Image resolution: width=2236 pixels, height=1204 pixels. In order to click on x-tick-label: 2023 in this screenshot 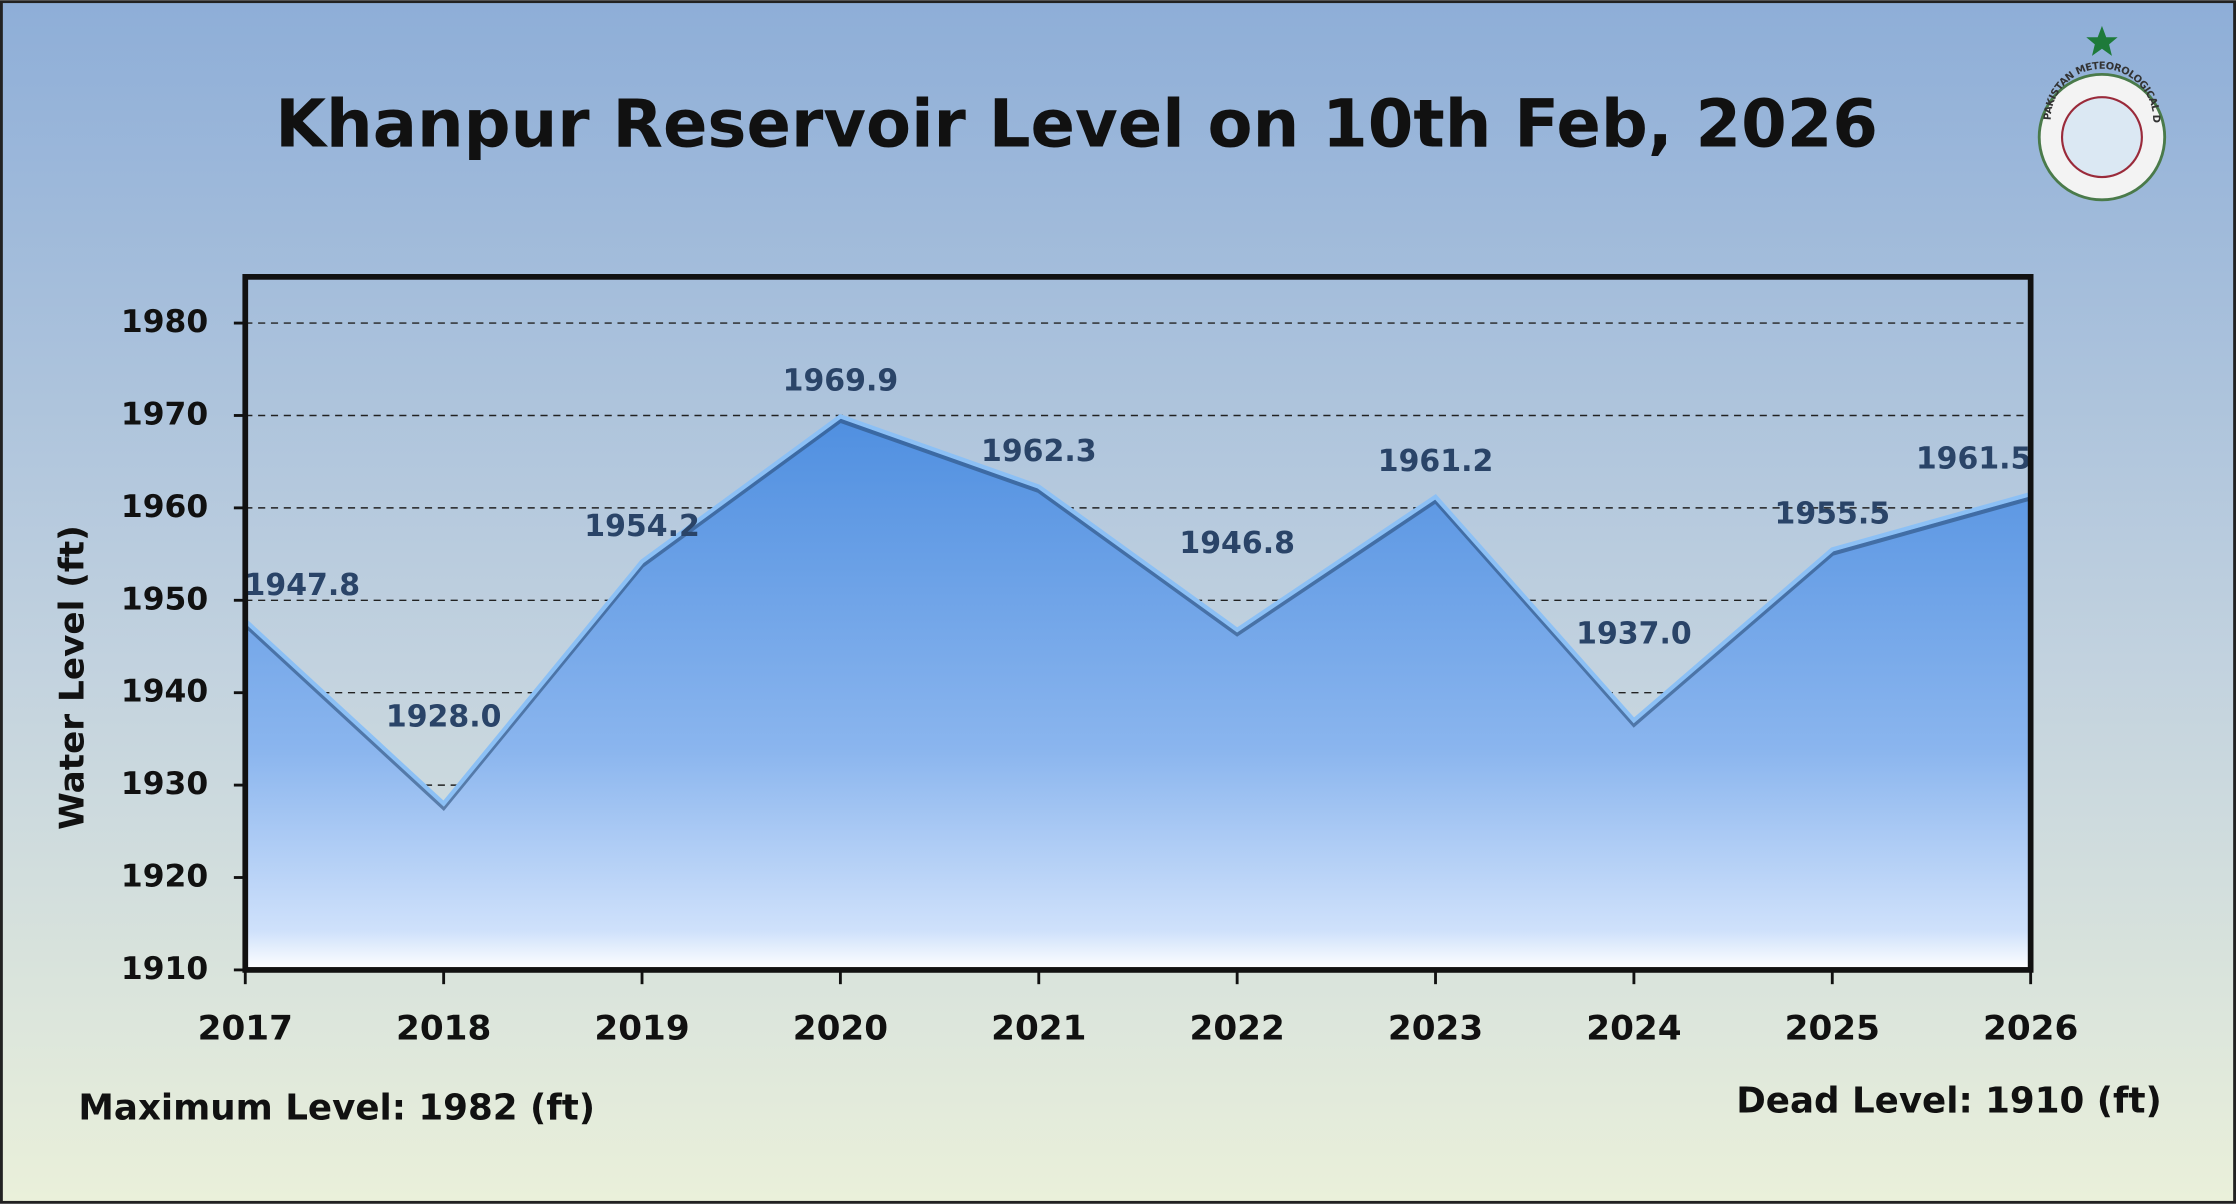, I will do `click(1435, 1028)`.